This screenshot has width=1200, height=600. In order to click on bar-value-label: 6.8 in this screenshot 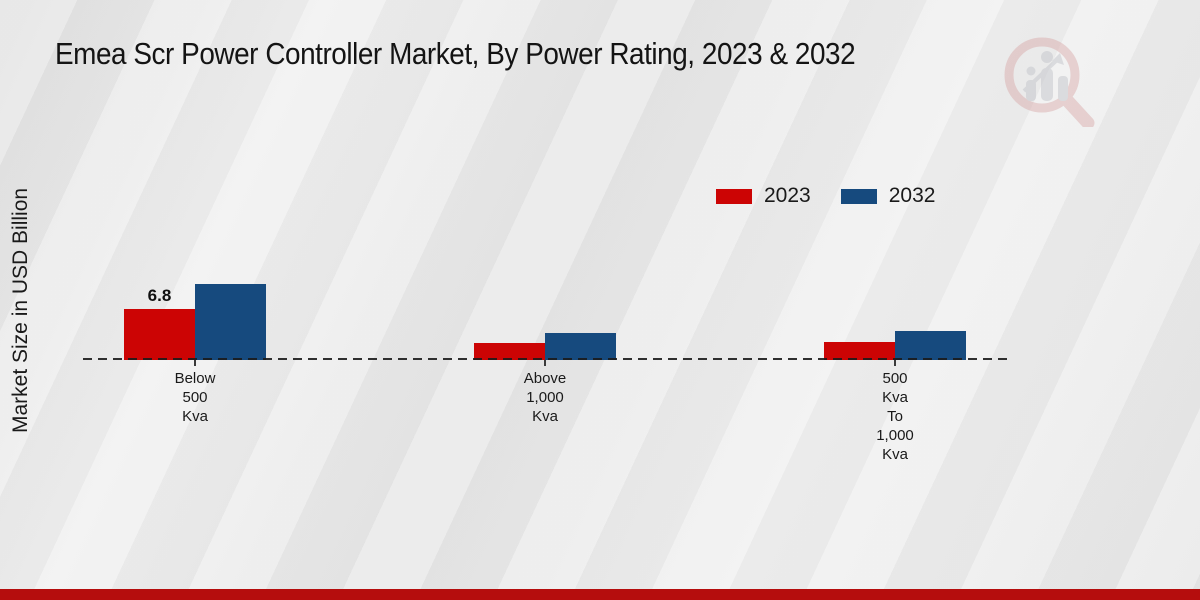, I will do `click(159, 295)`.